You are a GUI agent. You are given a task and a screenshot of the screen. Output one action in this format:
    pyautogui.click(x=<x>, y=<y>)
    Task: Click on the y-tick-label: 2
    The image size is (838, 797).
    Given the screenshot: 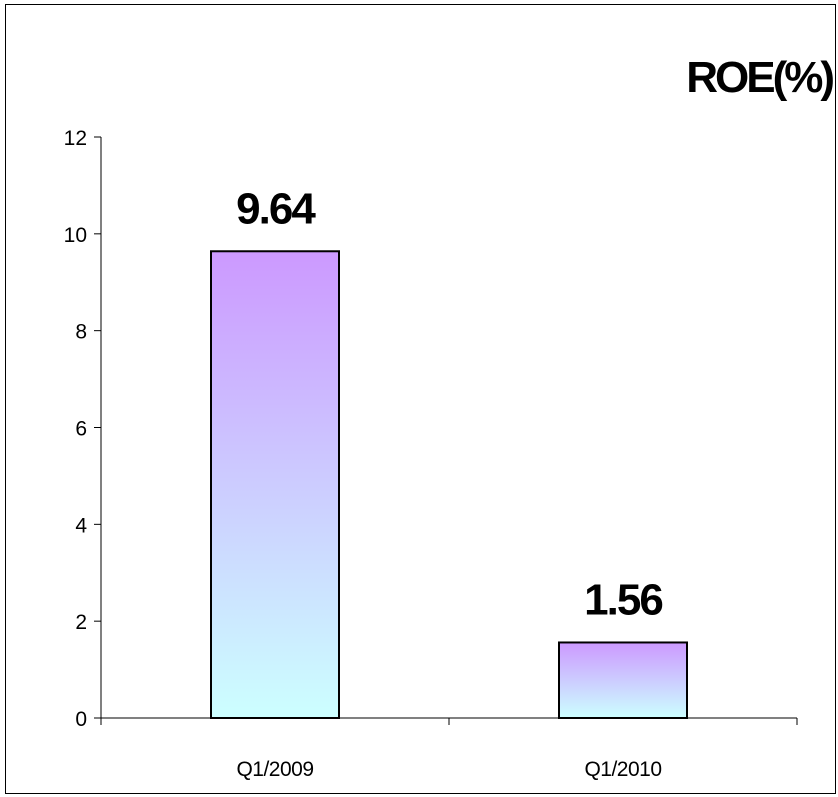 What is the action you would take?
    pyautogui.click(x=81, y=622)
    